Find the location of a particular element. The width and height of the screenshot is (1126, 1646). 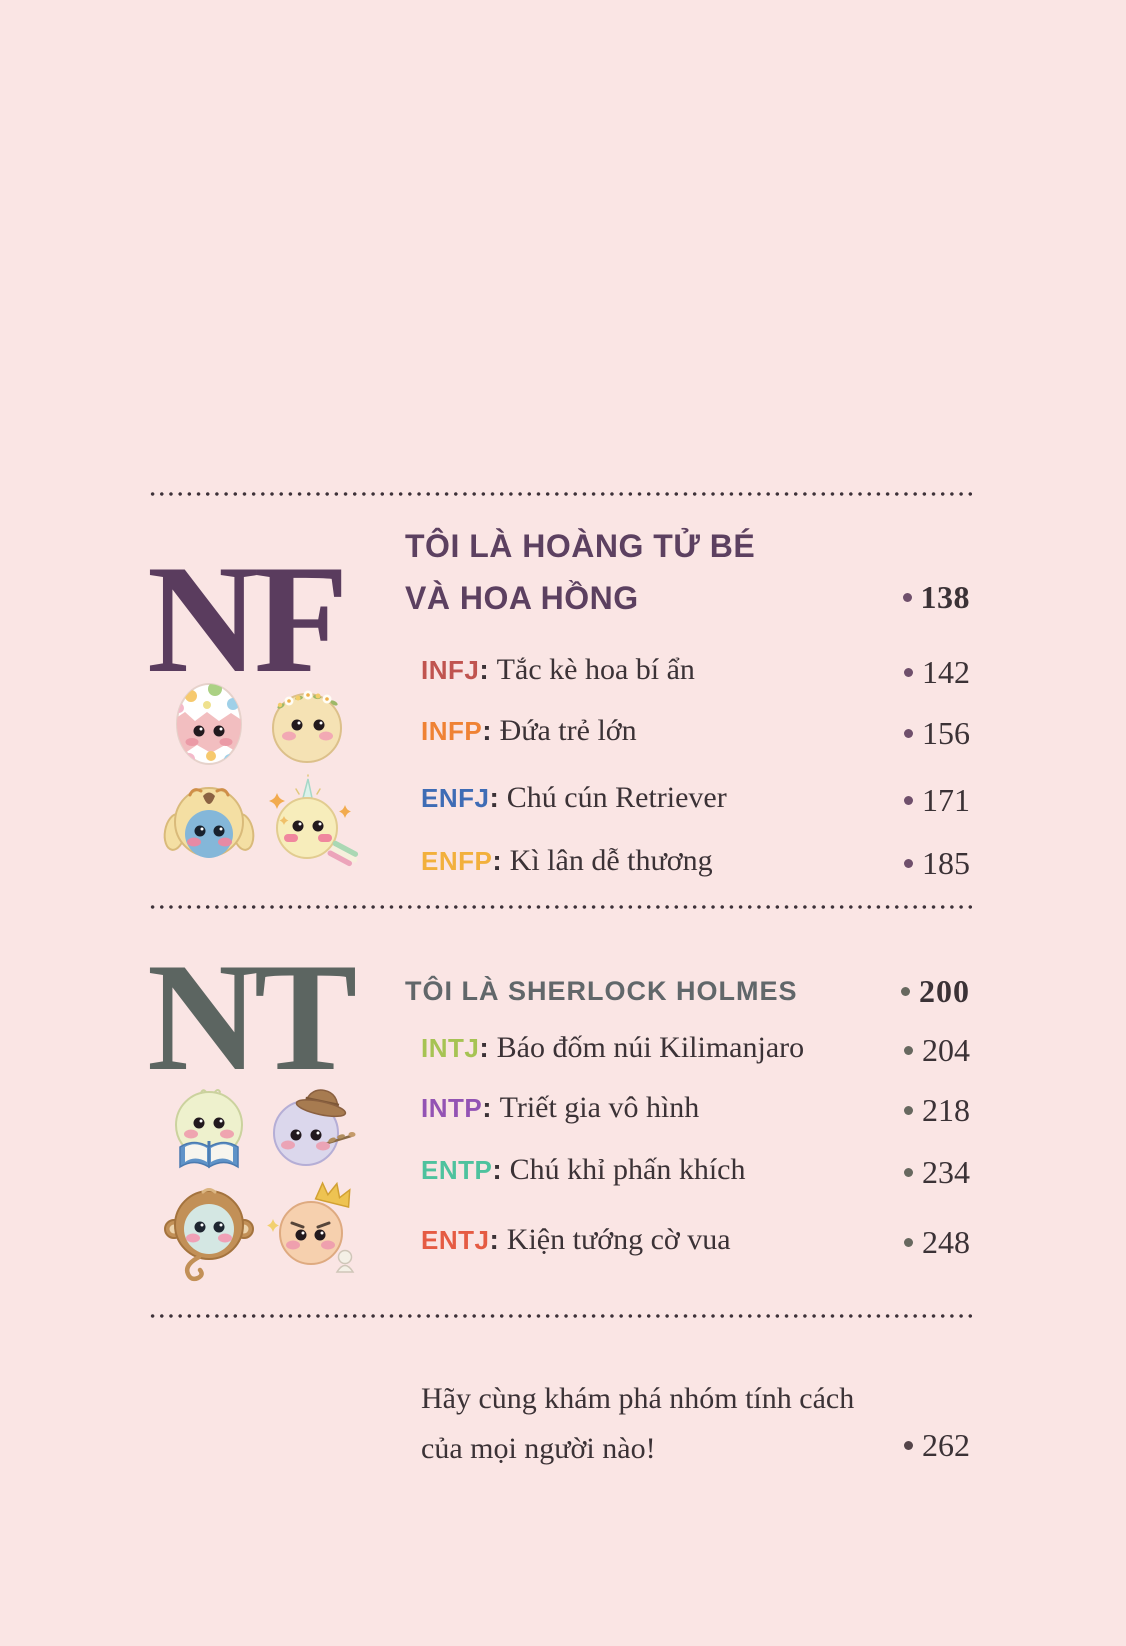

item-title: Tắc kè hoa bí ẩn is located at coordinates (595, 669).